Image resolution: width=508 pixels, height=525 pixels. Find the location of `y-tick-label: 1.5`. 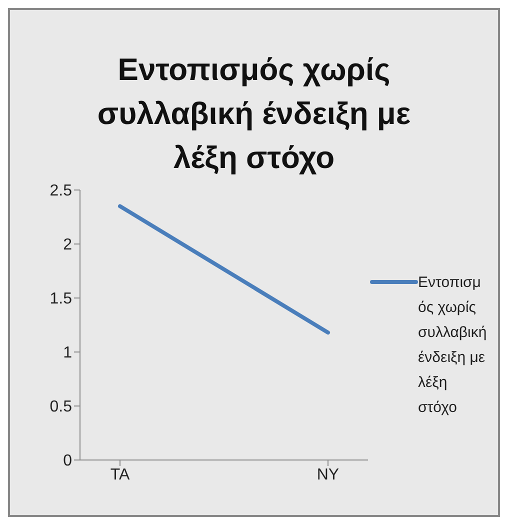

y-tick-label: 1.5 is located at coordinates (61, 299).